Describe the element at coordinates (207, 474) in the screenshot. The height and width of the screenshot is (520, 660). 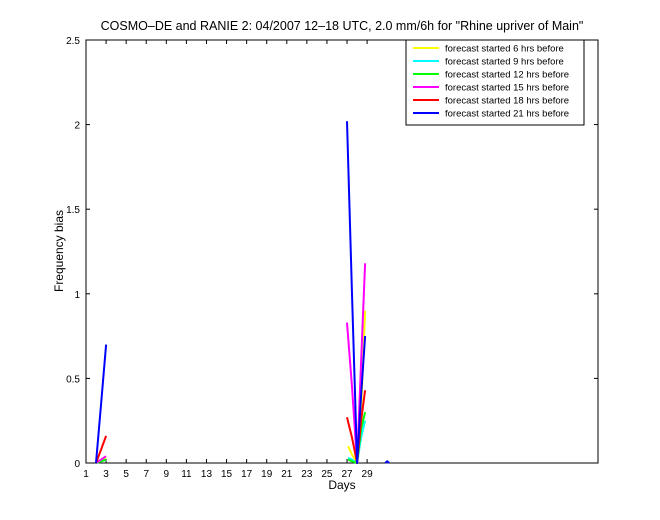
I see `x-tick-label: 13` at that location.